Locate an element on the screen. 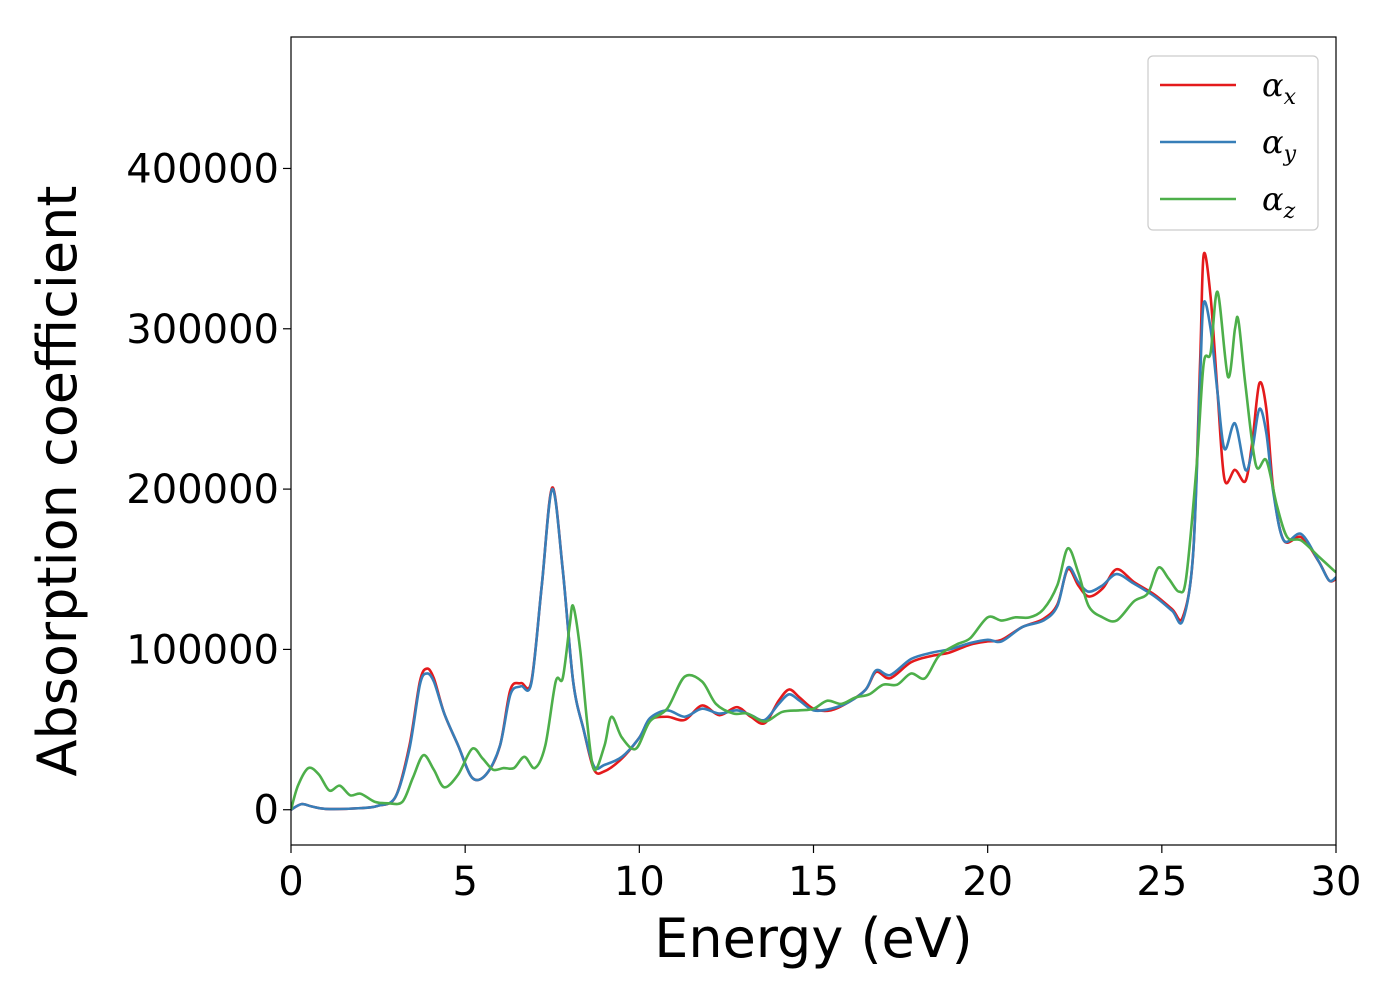 The image size is (1400, 1000). x-axis-ticks: 0 5 10 15 20 25 30 is located at coordinates (819, 875).